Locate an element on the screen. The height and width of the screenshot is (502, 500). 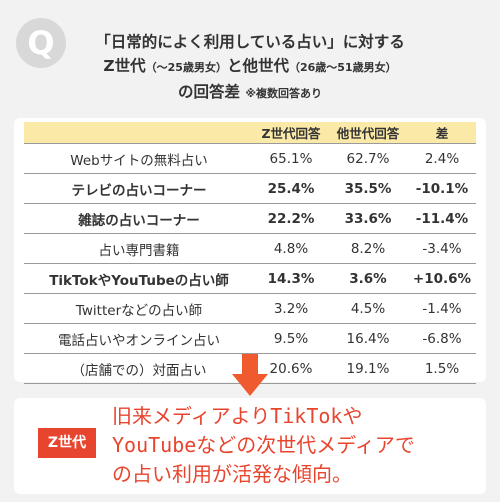
heading-line3: の回答差 ※複数回答あり is located at coordinates (250, 93).